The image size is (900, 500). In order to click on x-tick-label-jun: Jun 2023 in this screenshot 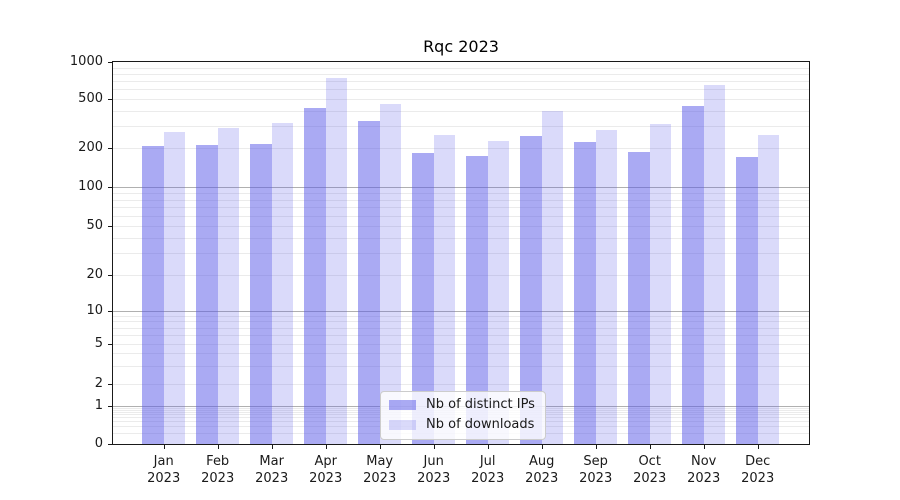, I will do `click(434, 470)`.